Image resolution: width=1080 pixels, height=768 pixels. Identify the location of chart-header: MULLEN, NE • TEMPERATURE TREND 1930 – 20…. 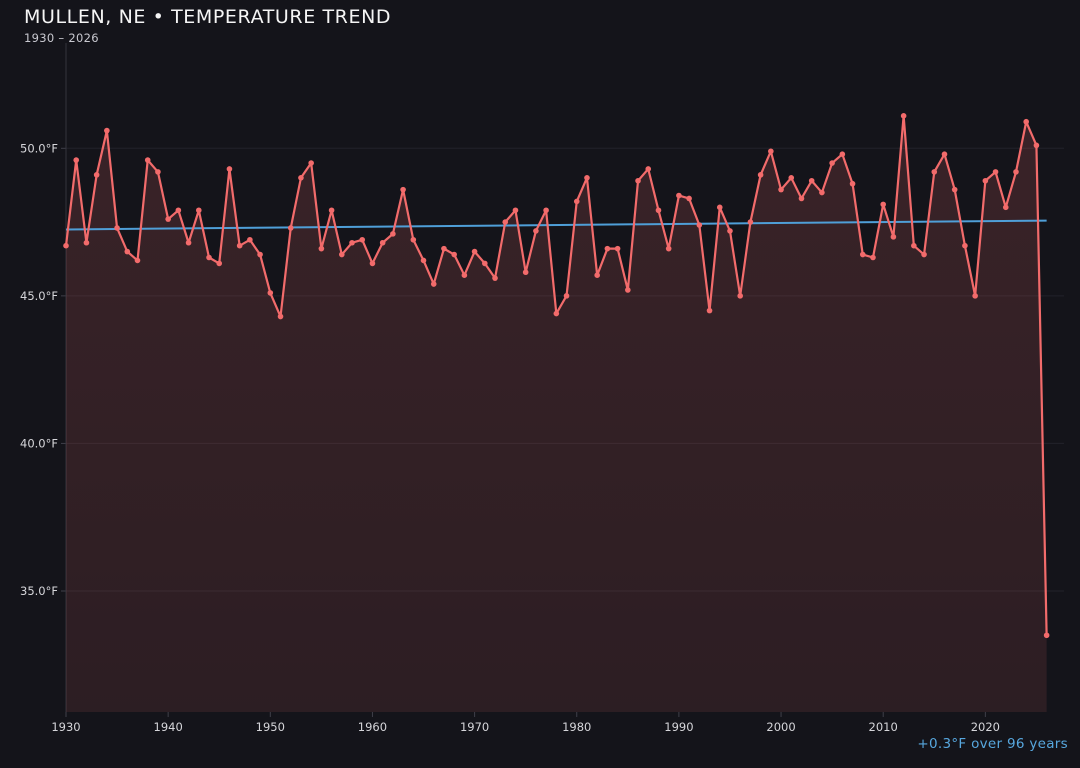
(208, 25).